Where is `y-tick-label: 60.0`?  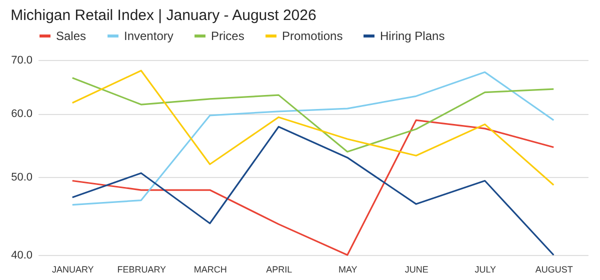
y-tick-label: 60.0 is located at coordinates (21, 114).